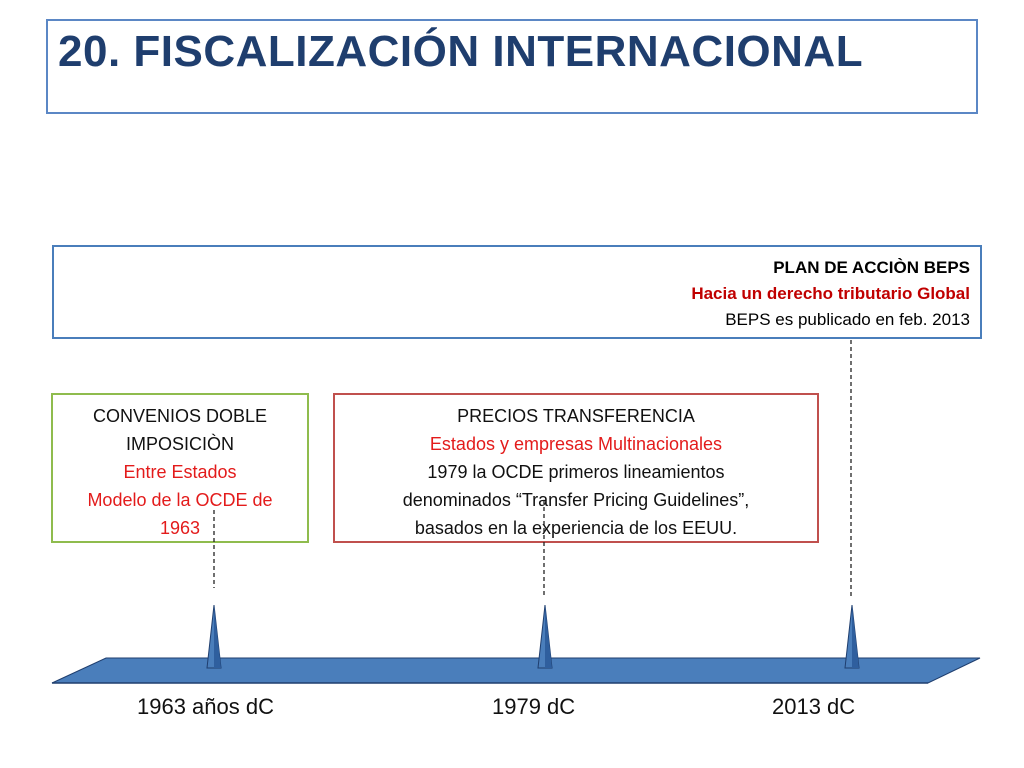 The image size is (1024, 768). Describe the element at coordinates (205, 706) in the screenshot. I see `year-label-1963: 1963 años dC` at that location.